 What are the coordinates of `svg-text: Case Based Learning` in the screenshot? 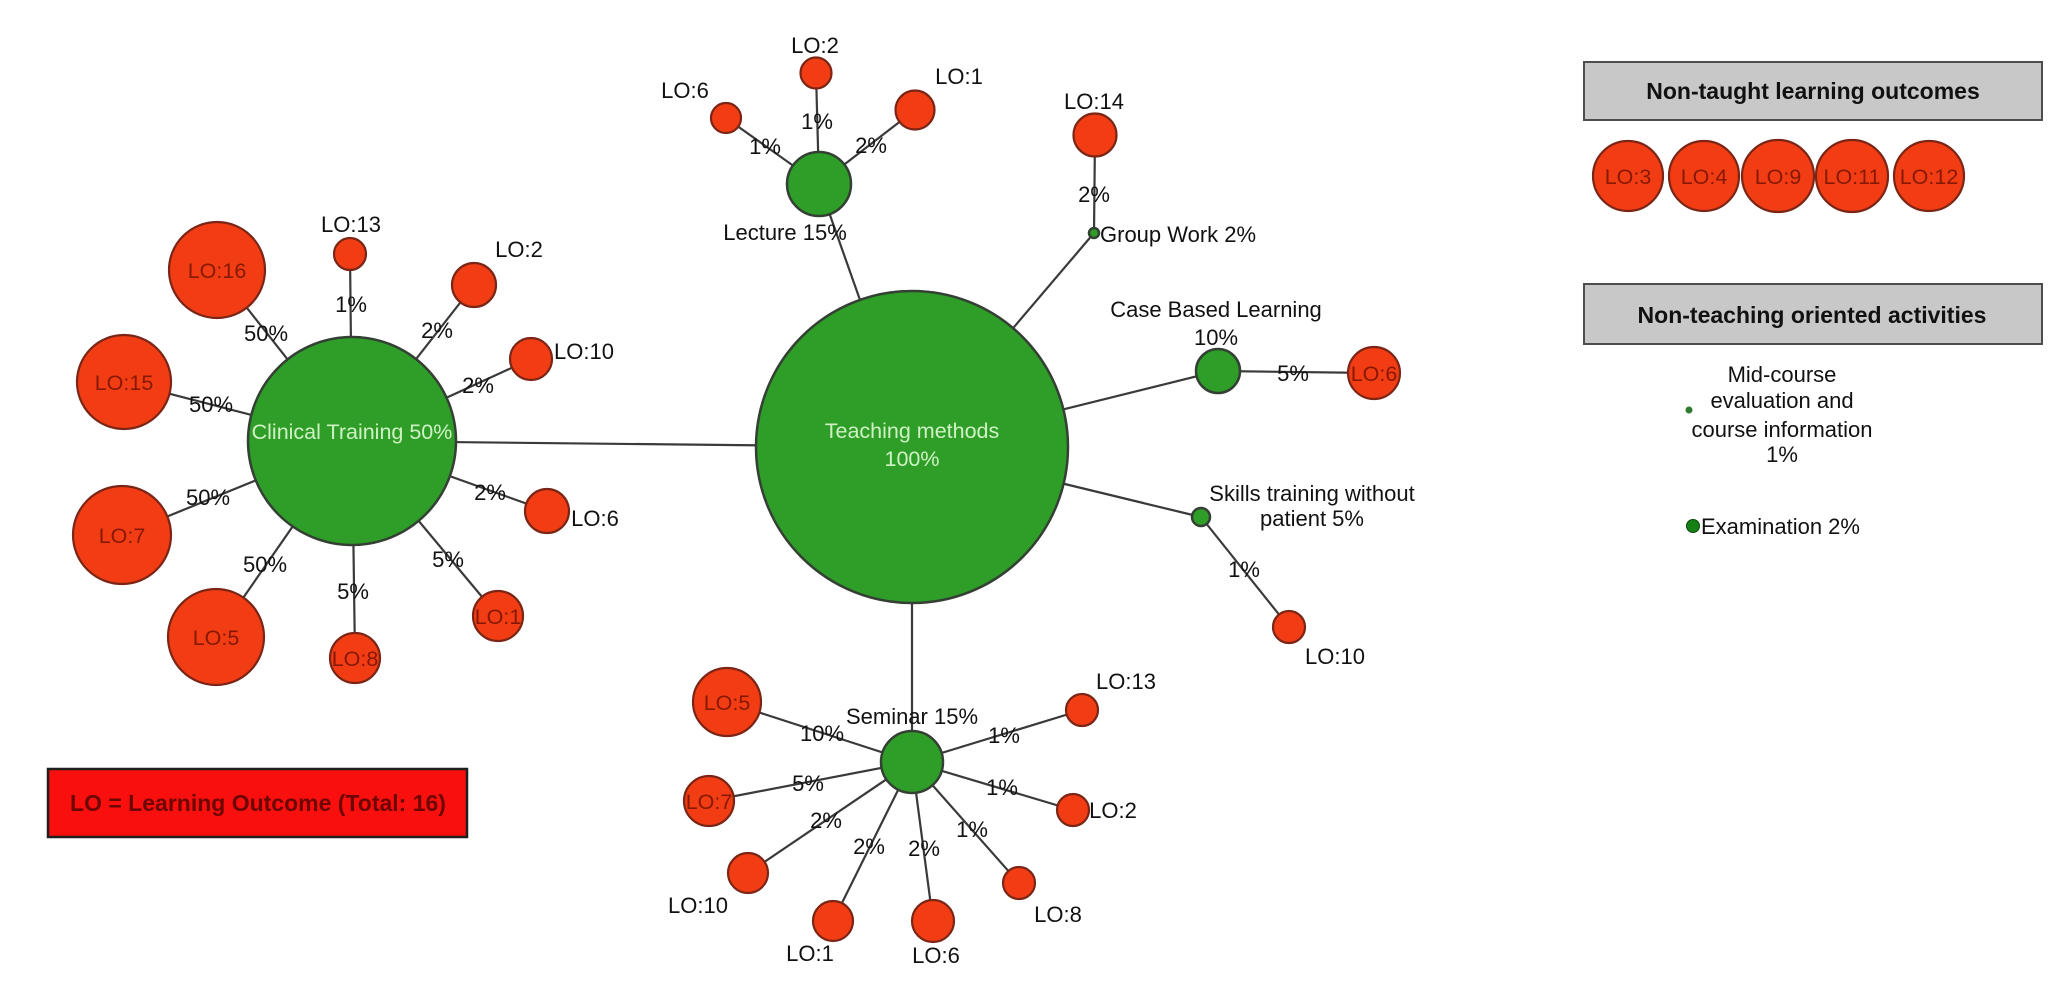 It's located at (1216, 309).